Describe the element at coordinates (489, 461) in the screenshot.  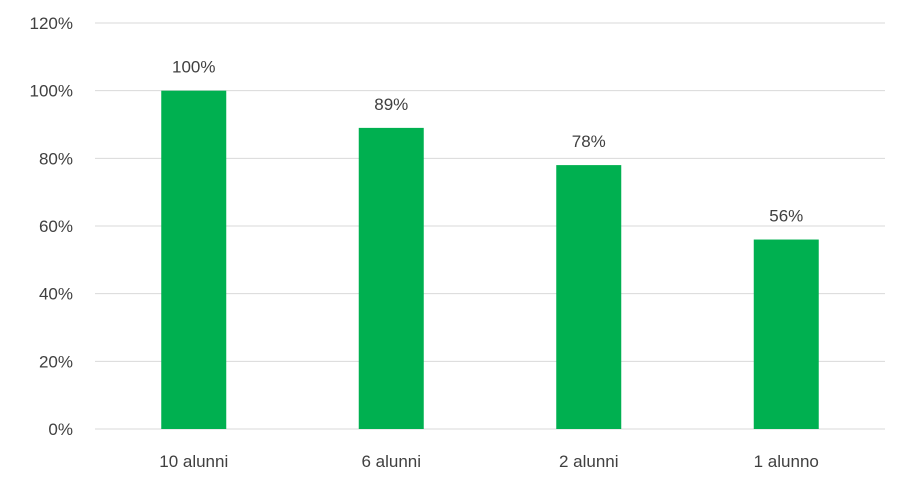
I see `x-axis-category-labels: 10 alunni 6 alunni 2 alunni 1 alunno` at that location.